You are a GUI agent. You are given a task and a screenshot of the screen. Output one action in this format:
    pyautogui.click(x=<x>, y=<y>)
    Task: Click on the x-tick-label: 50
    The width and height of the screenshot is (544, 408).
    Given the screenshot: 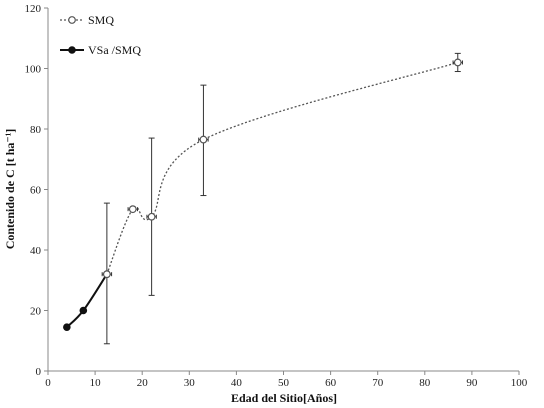 What is the action you would take?
    pyautogui.click(x=284, y=383)
    